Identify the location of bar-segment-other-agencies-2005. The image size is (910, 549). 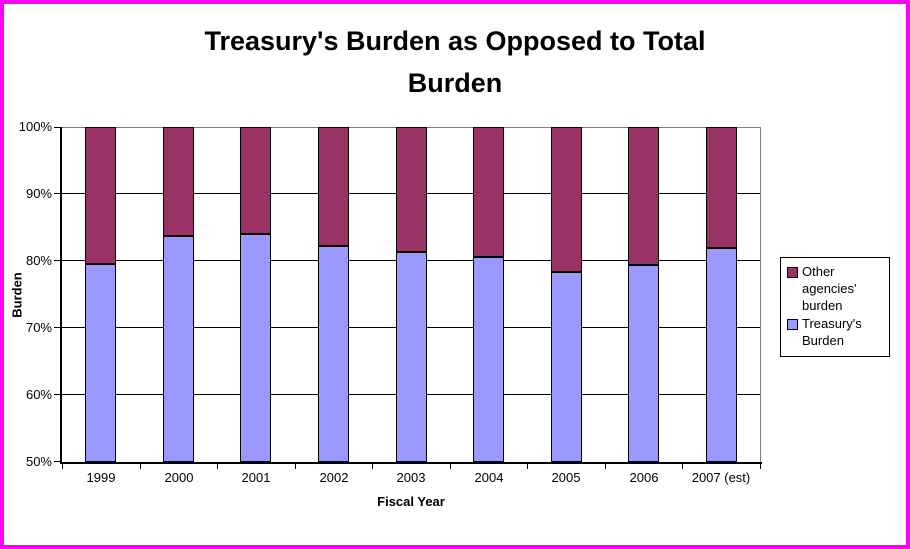
(566, 199).